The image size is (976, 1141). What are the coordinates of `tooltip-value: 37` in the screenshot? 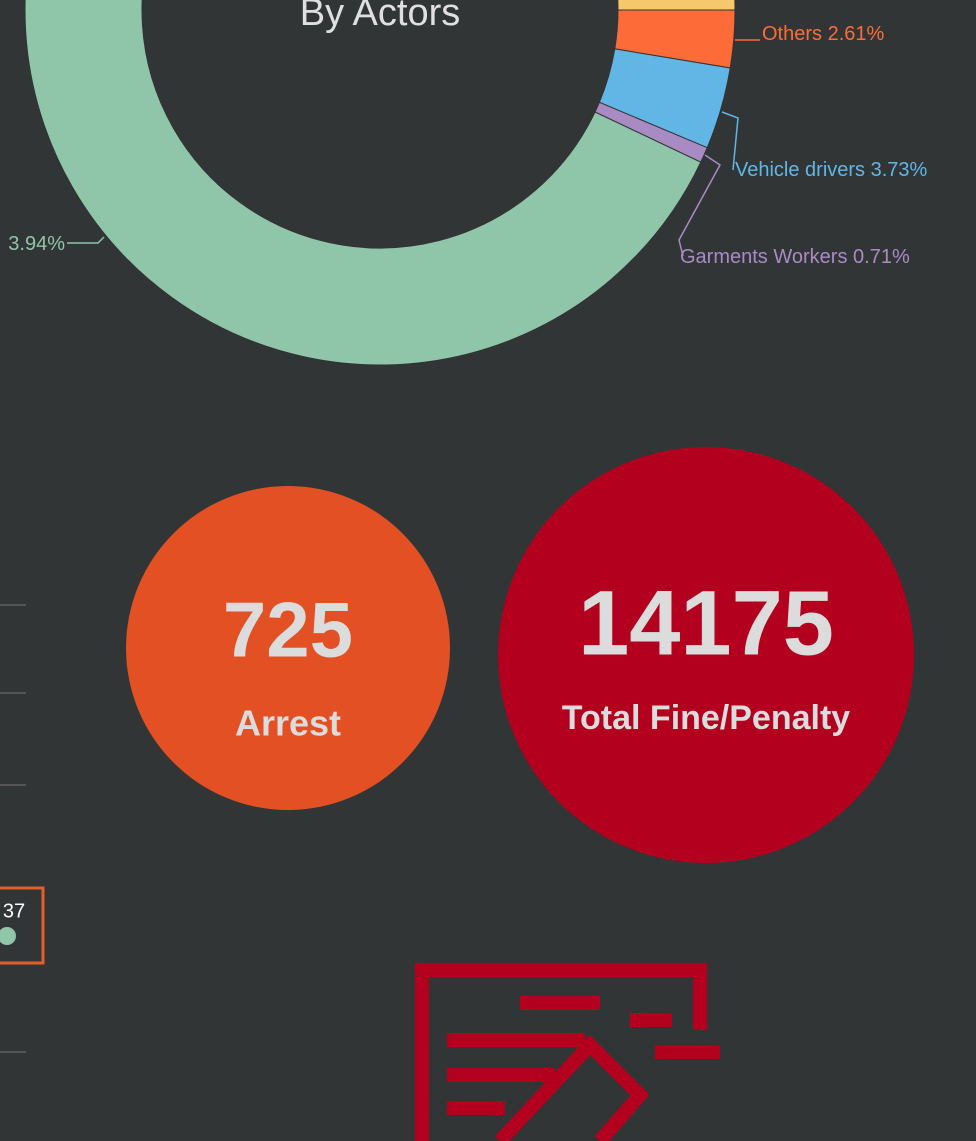 It's located at (14, 911).